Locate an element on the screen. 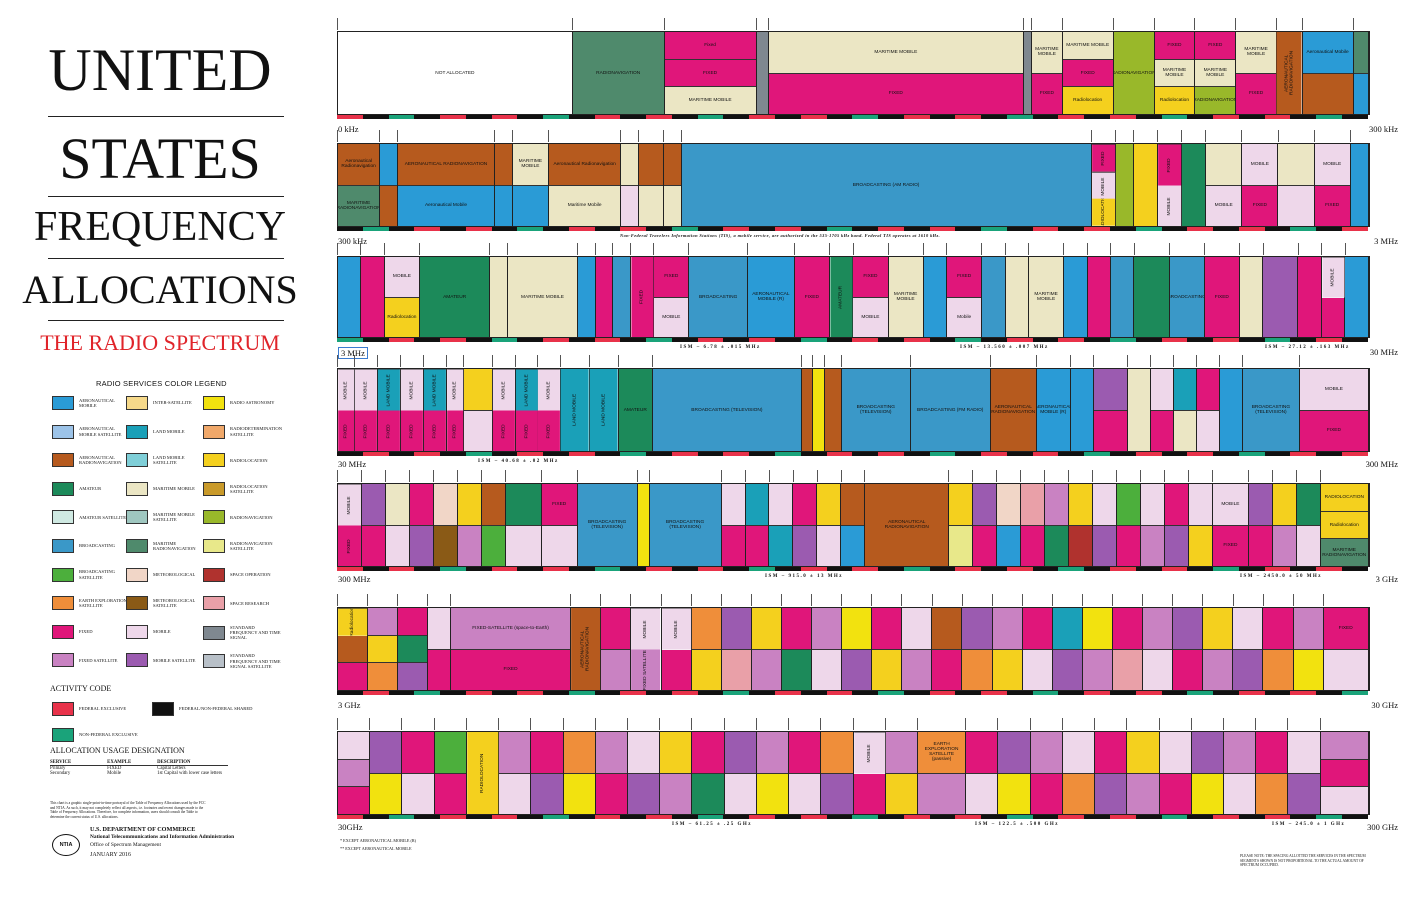 This screenshot has width=1410, height=899. allocation-segment: Aeronautical Mobile is located at coordinates (1328, 73).